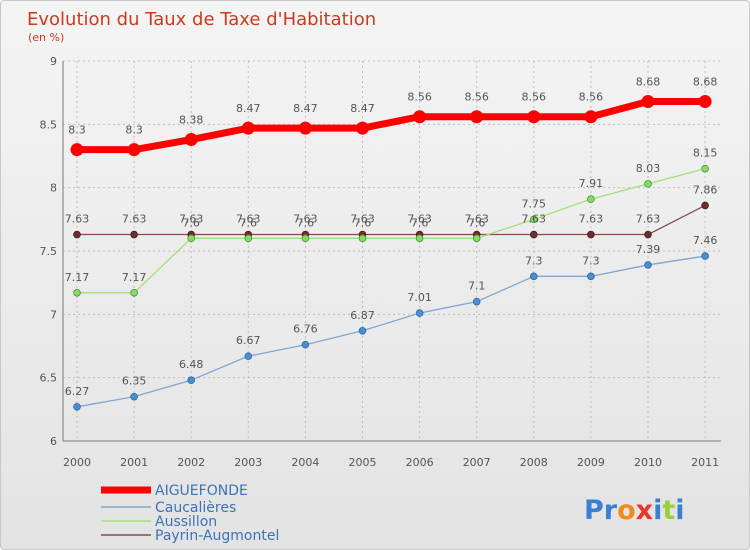  I want to click on data-label: 7.86, so click(705, 189).